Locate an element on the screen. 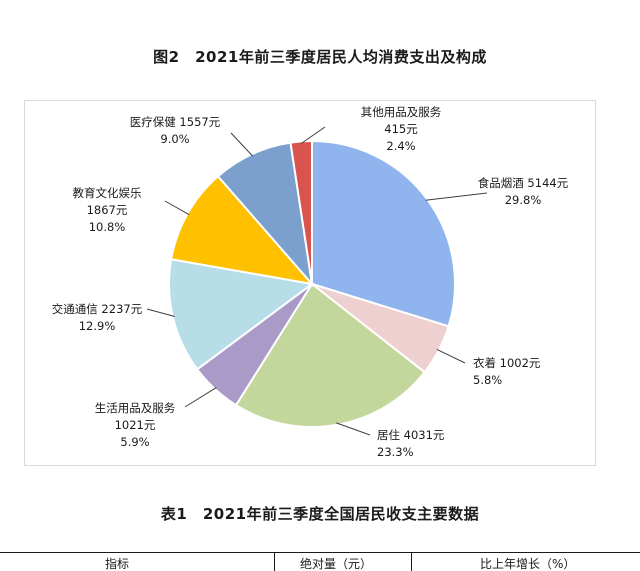 This screenshot has height=571, width=640. slice-label: 食品烟酒 5144元 29.8% is located at coordinates (523, 191).